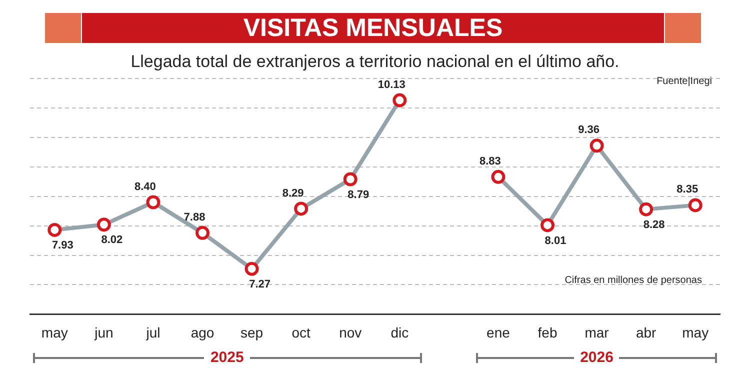 The height and width of the screenshot is (375, 750). I want to click on x-tick-label: nov, so click(350, 332).